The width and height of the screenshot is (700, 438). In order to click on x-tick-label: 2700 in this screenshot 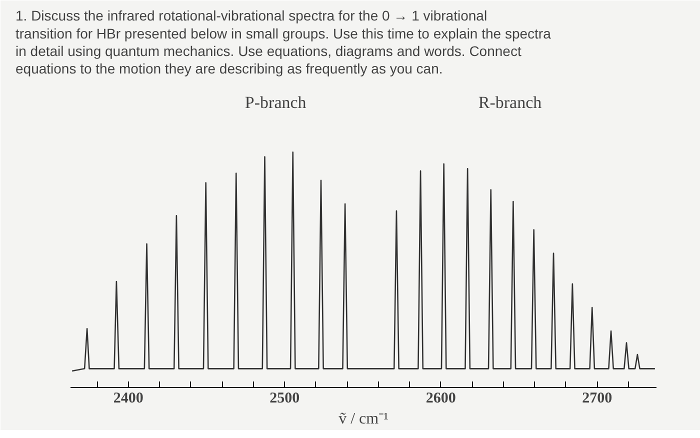, I will do `click(597, 398)`.